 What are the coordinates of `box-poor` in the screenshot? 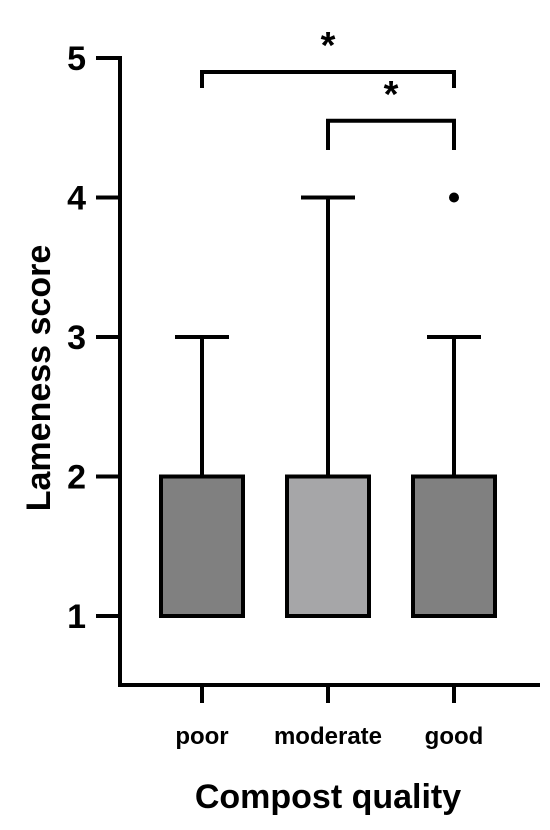 It's located at (202, 476).